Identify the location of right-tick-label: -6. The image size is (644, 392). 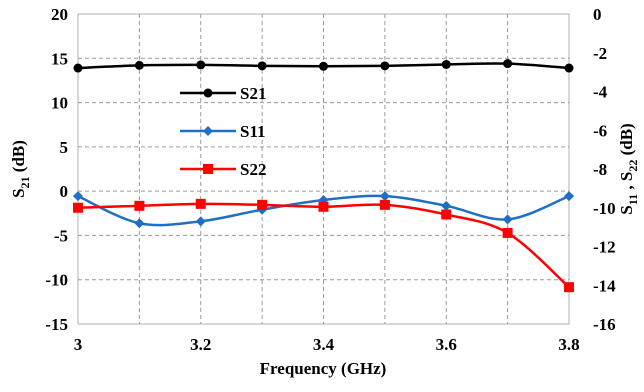
(600, 130).